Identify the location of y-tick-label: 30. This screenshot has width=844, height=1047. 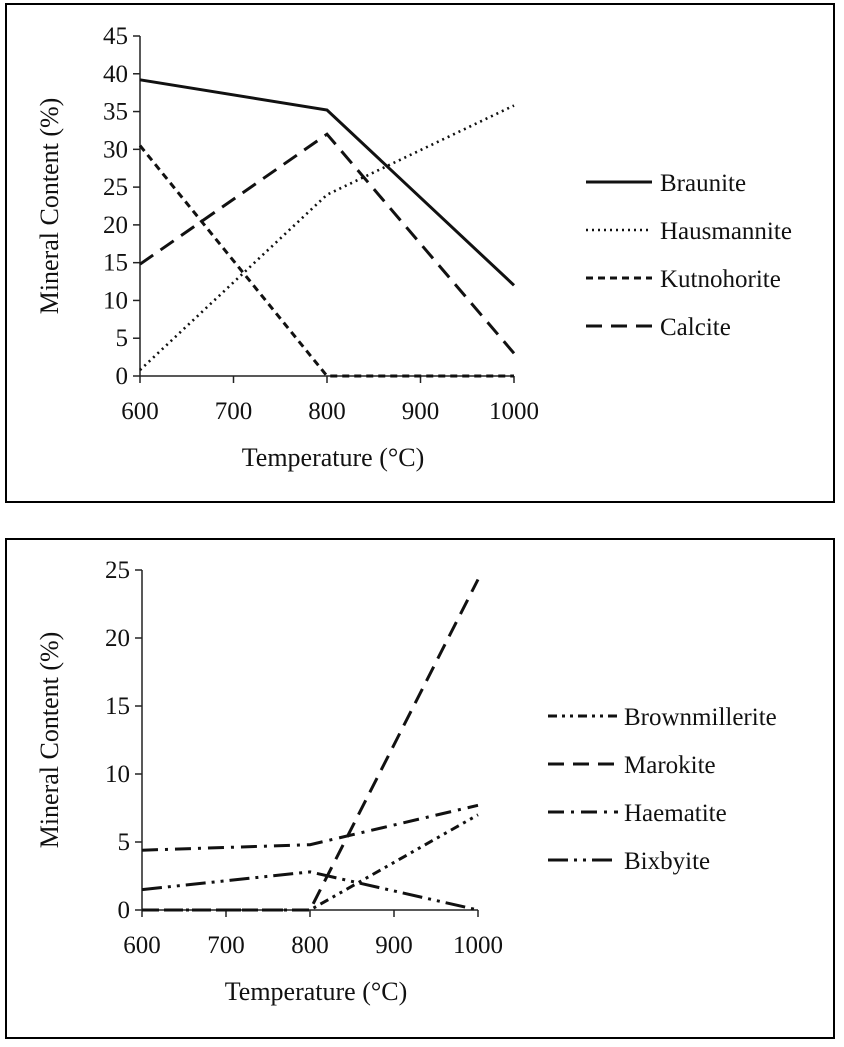
(115, 149).